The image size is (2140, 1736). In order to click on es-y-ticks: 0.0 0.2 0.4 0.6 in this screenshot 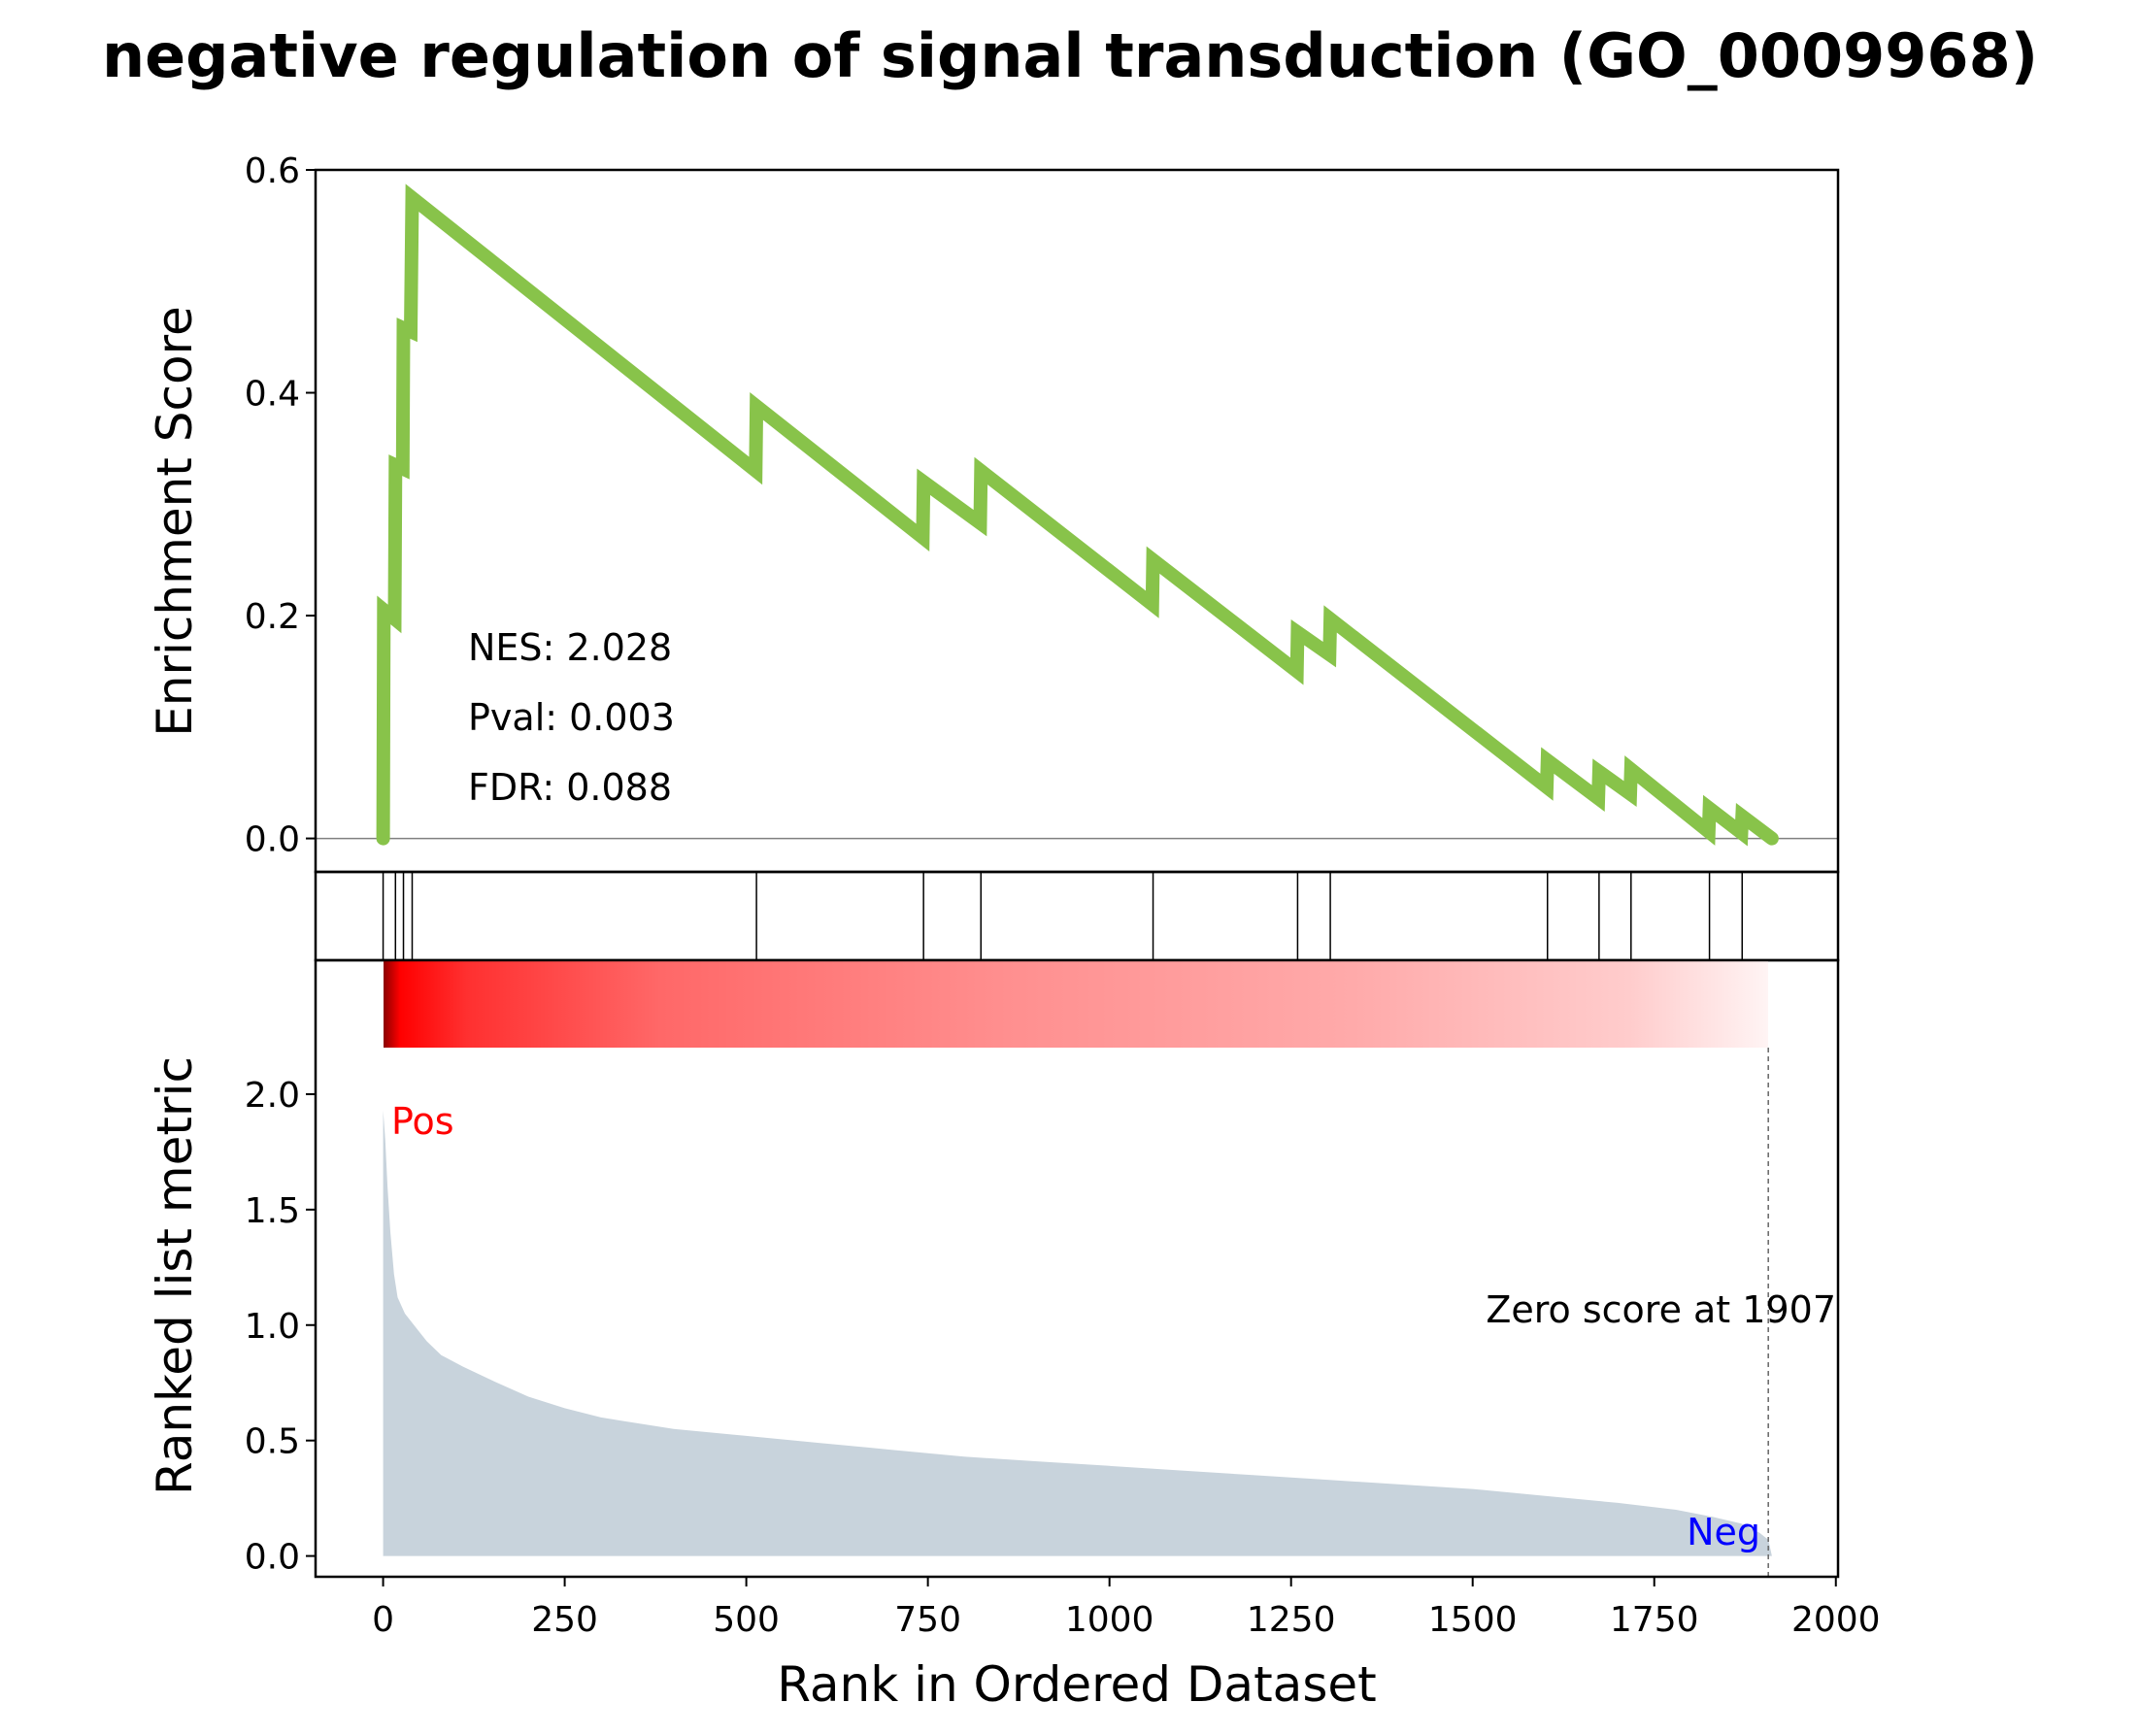, I will do `click(280, 505)`.